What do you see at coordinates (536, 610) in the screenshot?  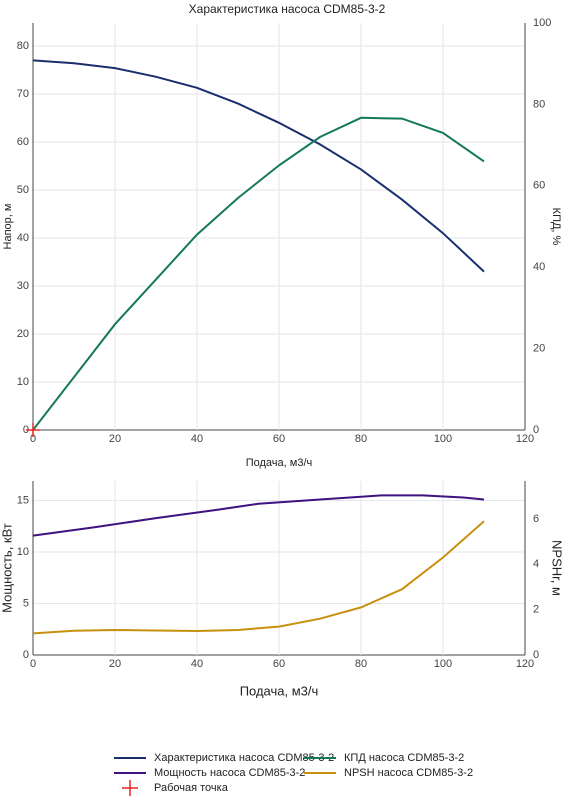 I see `y2-tick-label: 2` at bounding box center [536, 610].